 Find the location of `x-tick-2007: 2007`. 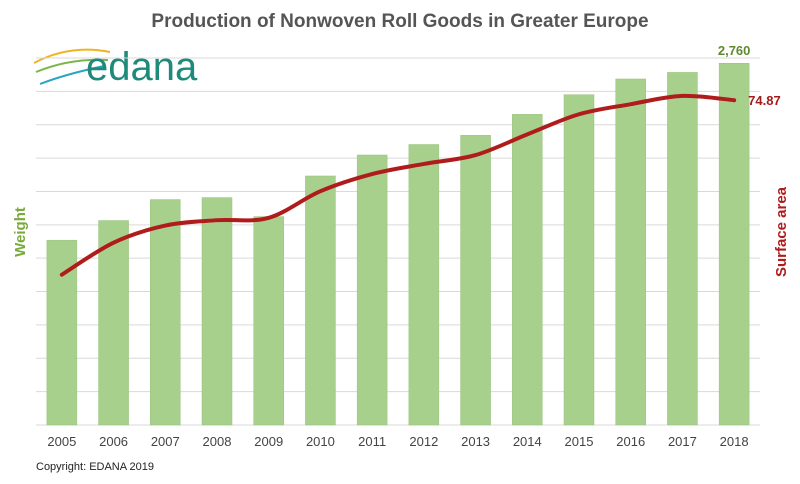

x-tick-2007: 2007 is located at coordinates (165, 441).